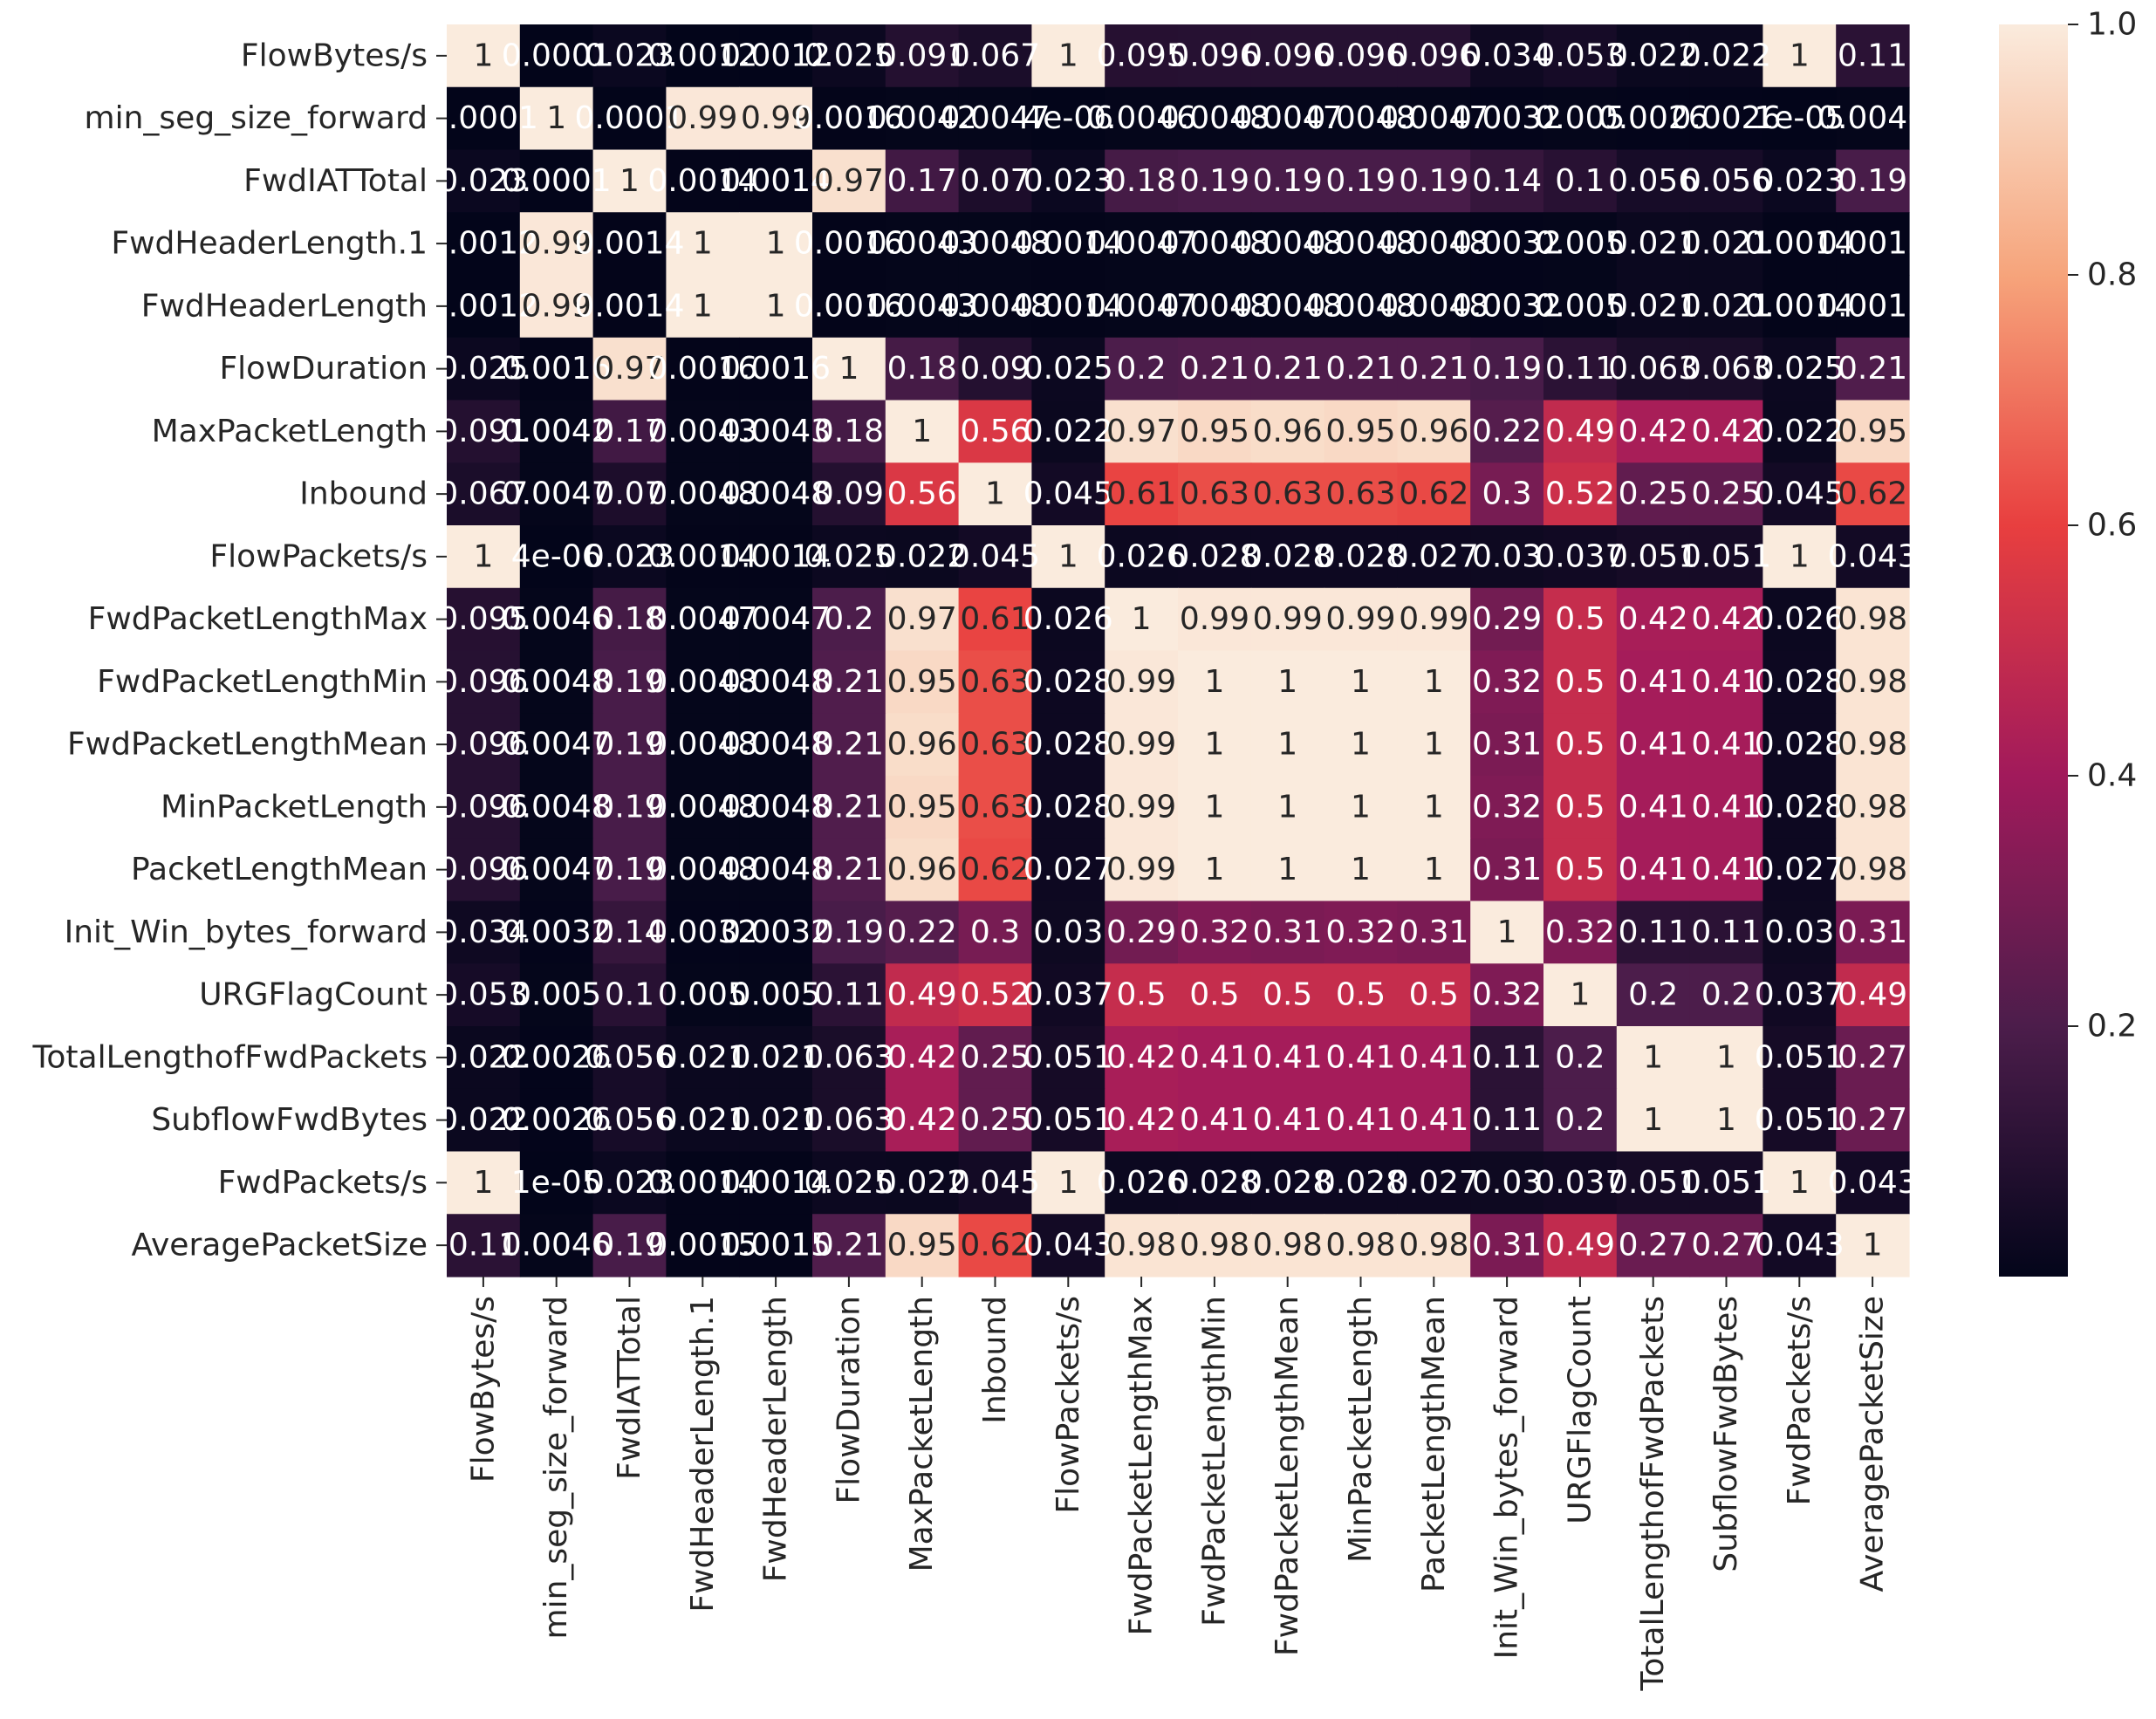 The height and width of the screenshot is (1719, 2156). I want to click on y-tick-label: FwdPacketLengthMax, so click(258, 619).